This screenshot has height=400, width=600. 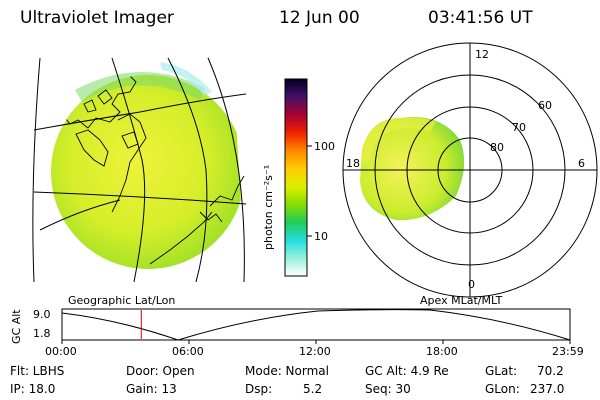 I want to click on altitude-curve, so click(x=316, y=325).